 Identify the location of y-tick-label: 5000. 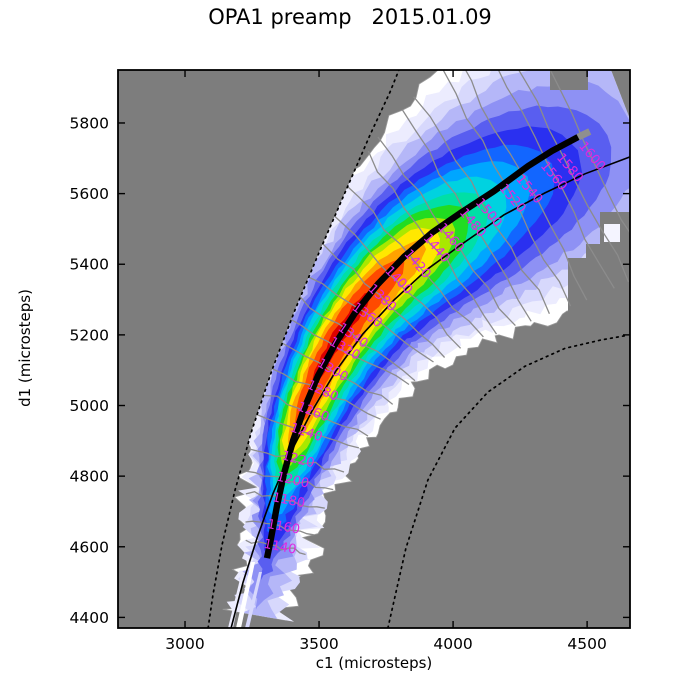
(89, 406).